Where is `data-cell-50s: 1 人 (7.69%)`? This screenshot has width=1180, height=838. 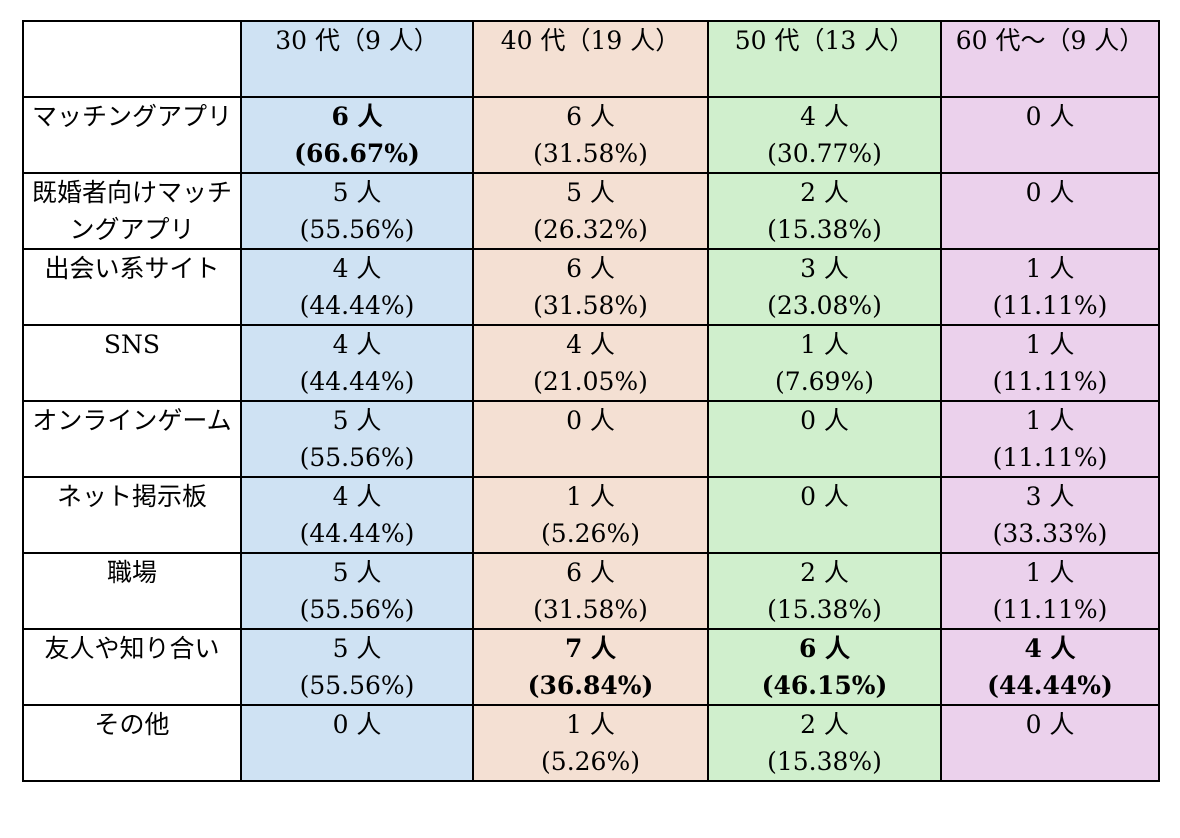 data-cell-50s: 1 人 (7.69%) is located at coordinates (824, 363).